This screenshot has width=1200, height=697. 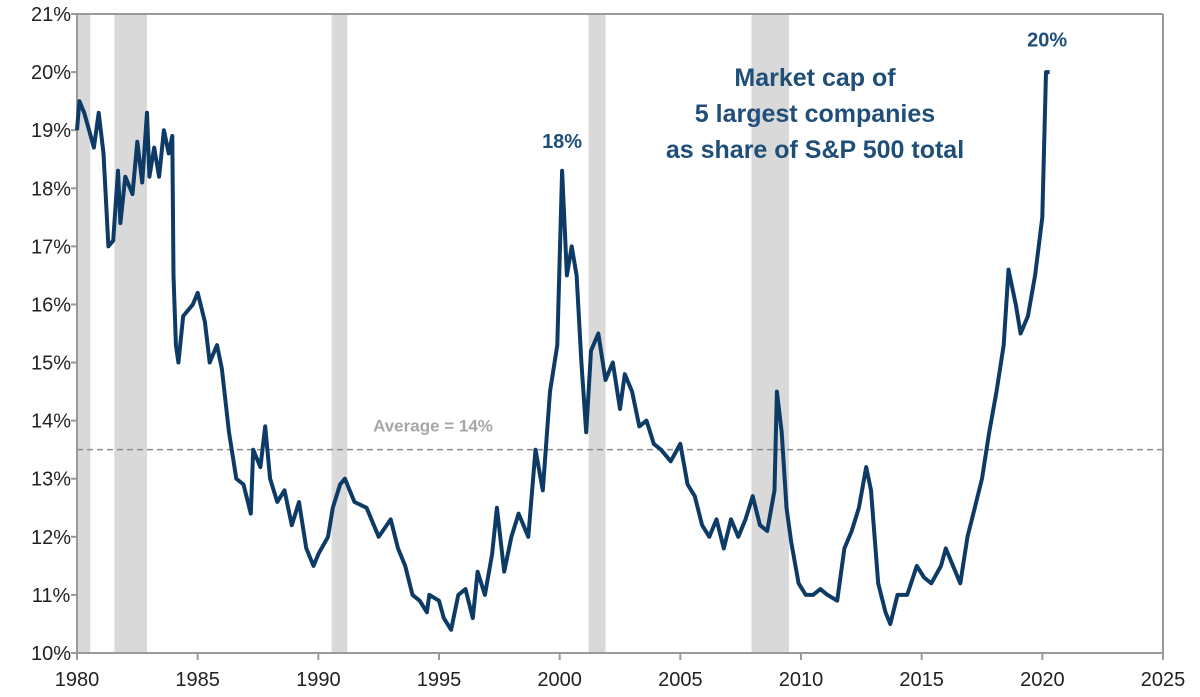 I want to click on y-tick-label: 20%, so click(x=51, y=73).